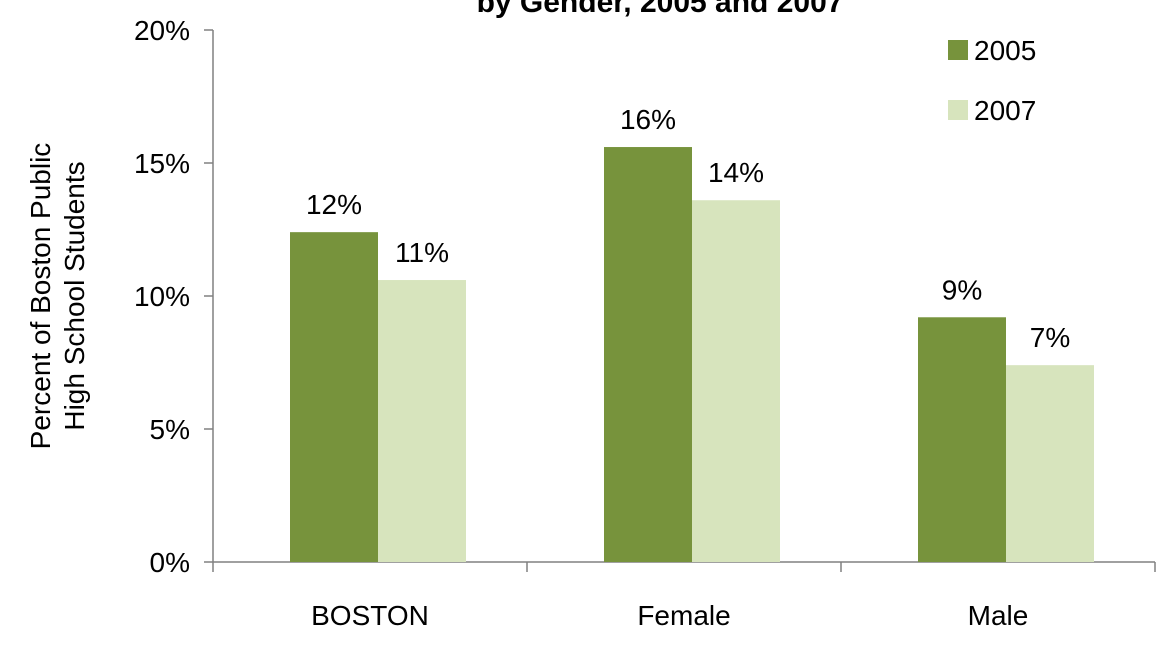  I want to click on value-label: 16%, so click(648, 119).